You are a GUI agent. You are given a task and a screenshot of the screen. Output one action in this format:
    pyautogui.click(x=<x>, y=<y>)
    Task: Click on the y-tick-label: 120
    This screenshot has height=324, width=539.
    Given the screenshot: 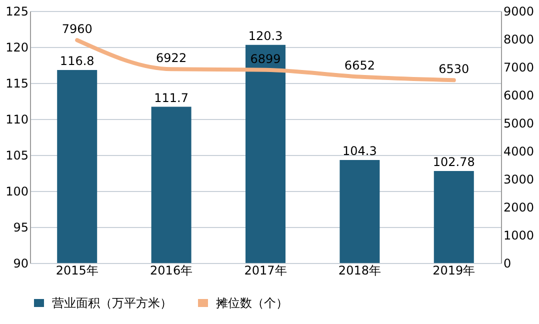 What is the action you would take?
    pyautogui.click(x=17, y=47)
    